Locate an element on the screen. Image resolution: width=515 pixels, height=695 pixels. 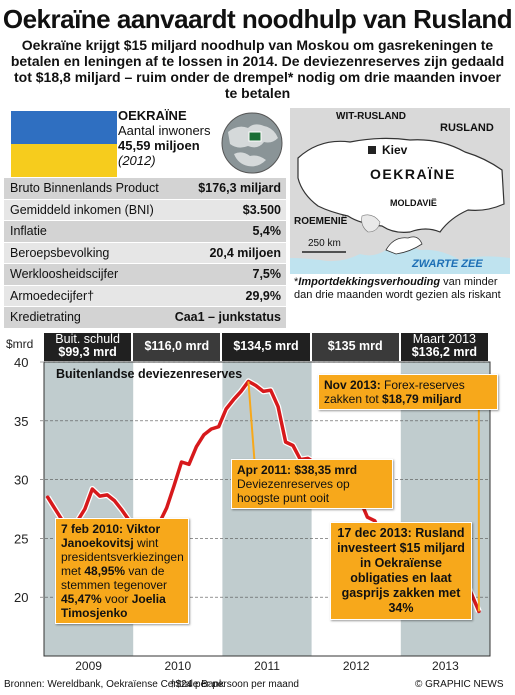
credit: © GRAPHIC NEWS is located at coordinates (459, 684).